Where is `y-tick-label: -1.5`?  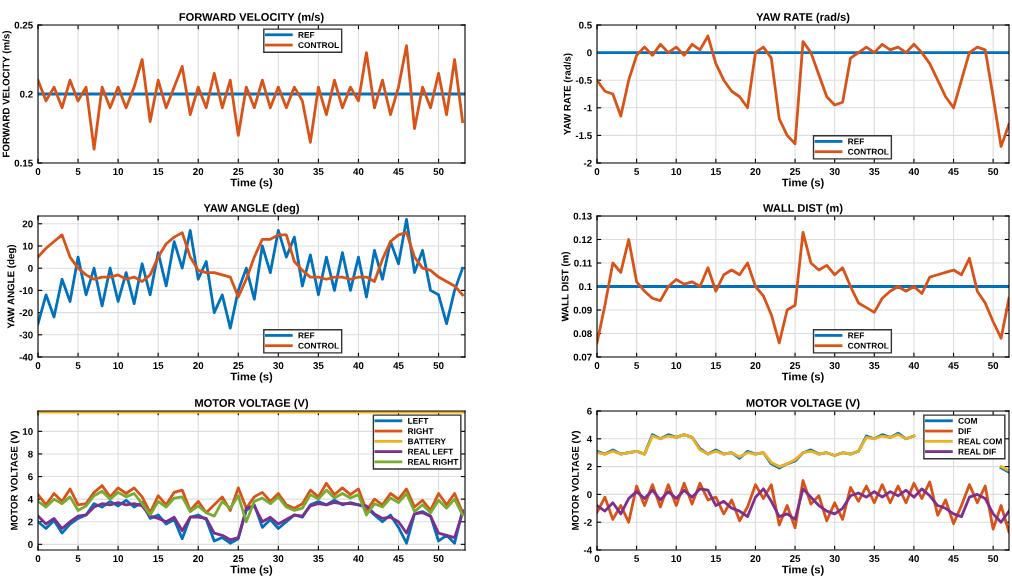
y-tick-label: -1.5 is located at coordinates (583, 136).